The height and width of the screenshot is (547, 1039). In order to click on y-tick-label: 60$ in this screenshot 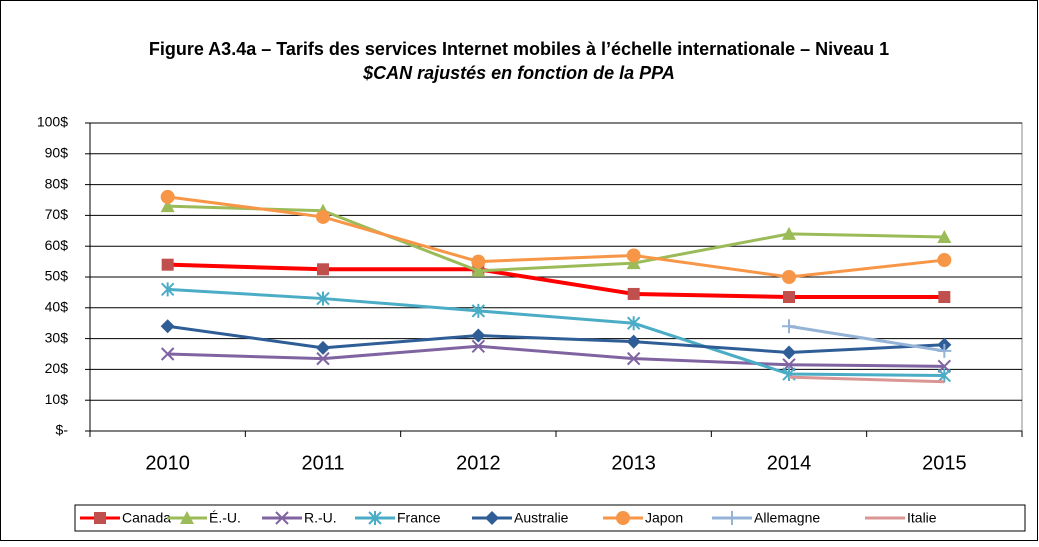, I will do `click(57, 245)`.